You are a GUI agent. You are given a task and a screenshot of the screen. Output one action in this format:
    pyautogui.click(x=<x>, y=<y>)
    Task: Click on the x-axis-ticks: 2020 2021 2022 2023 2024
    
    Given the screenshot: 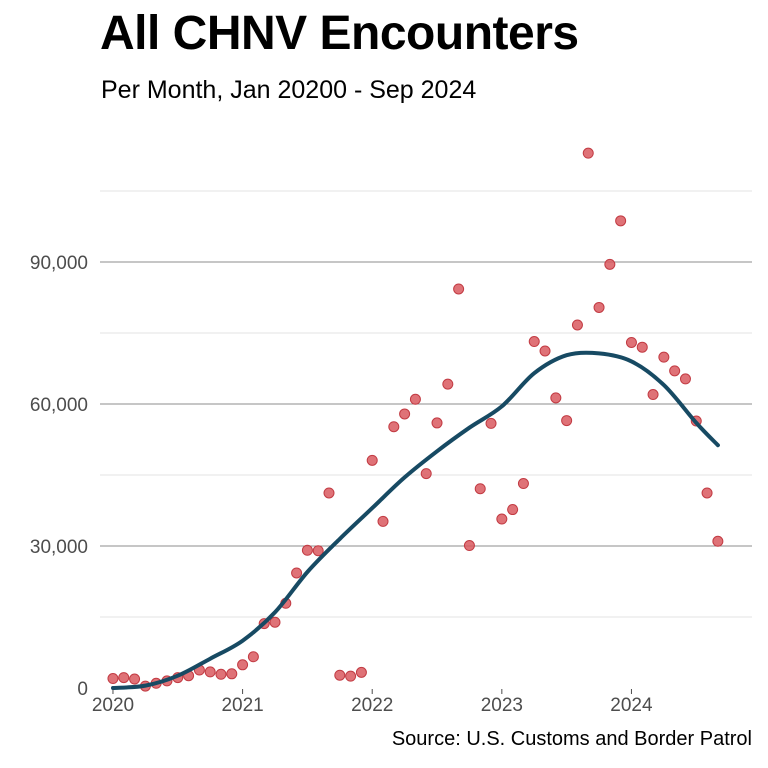 What is the action you would take?
    pyautogui.click(x=372, y=702)
    